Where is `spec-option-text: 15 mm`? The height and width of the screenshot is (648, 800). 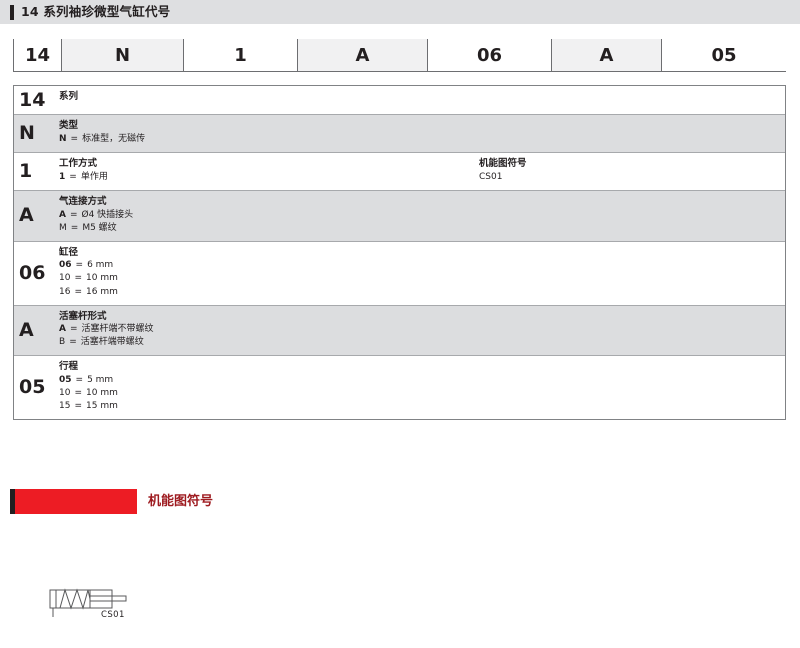 spec-option-text: 15 mm is located at coordinates (102, 406).